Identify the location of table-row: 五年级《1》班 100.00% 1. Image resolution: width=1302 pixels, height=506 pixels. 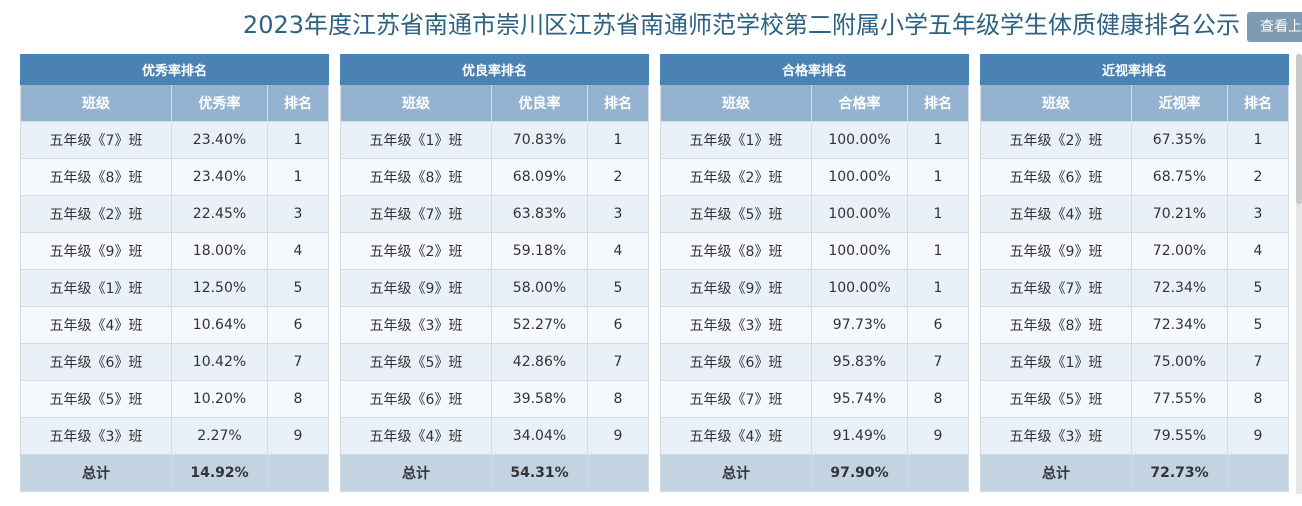
(815, 140).